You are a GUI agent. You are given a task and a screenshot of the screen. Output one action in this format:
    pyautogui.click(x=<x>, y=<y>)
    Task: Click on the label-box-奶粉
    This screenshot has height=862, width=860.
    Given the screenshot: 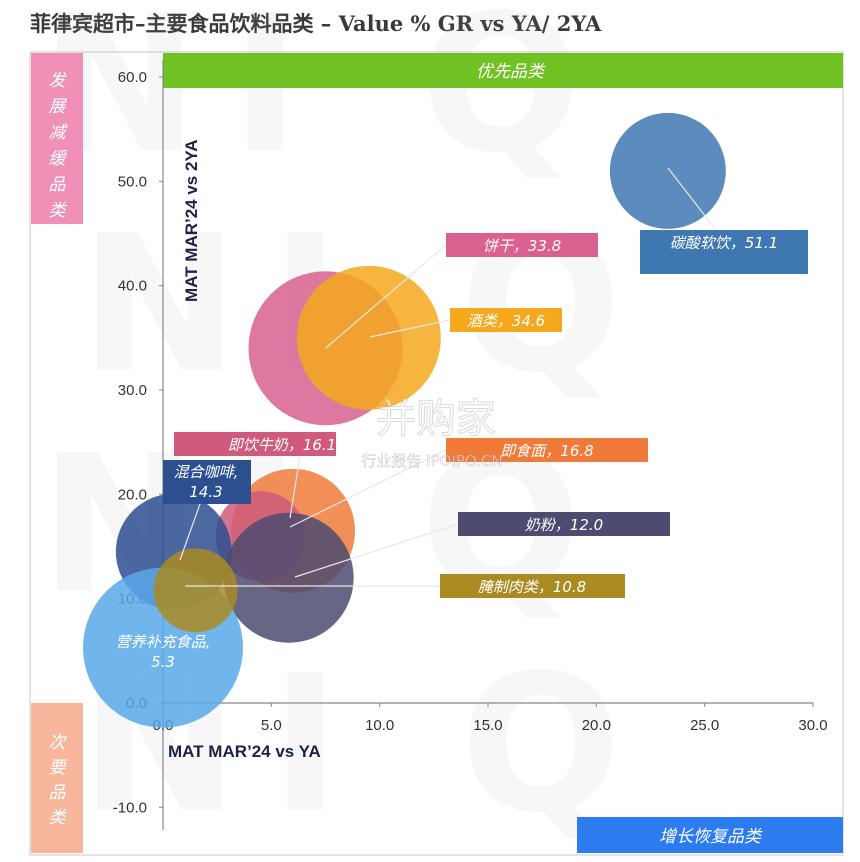 What is the action you would take?
    pyautogui.click(x=564, y=524)
    